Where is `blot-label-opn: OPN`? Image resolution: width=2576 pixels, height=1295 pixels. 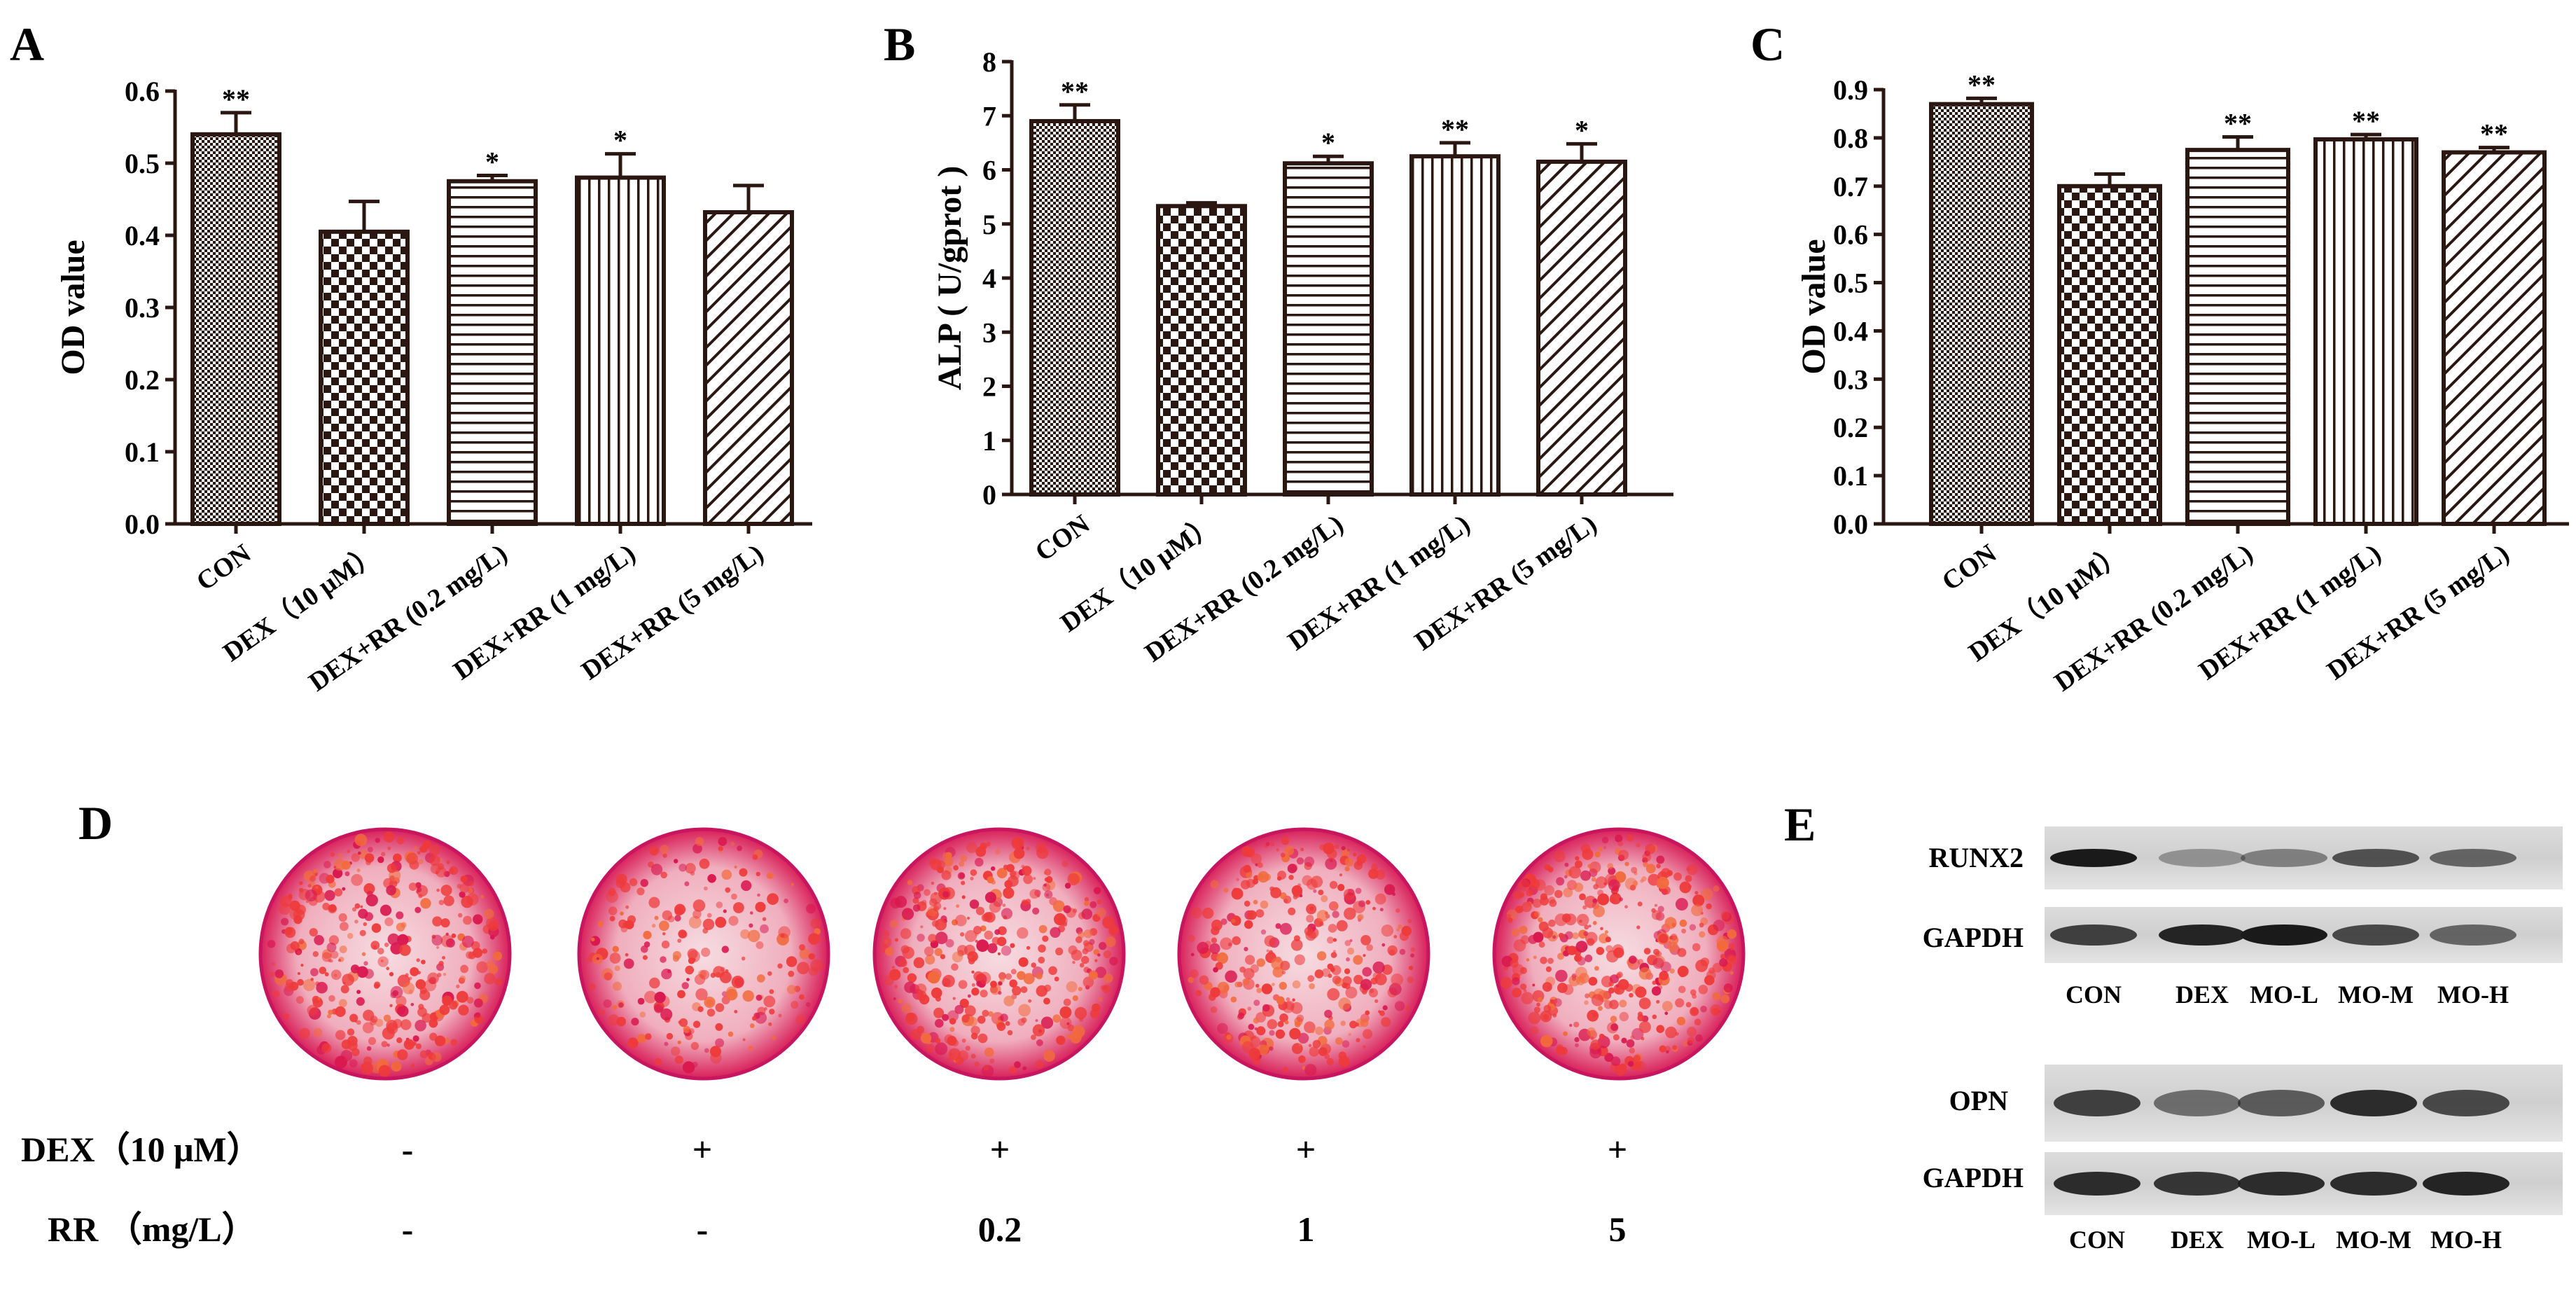 blot-label-opn: OPN is located at coordinates (1979, 1100).